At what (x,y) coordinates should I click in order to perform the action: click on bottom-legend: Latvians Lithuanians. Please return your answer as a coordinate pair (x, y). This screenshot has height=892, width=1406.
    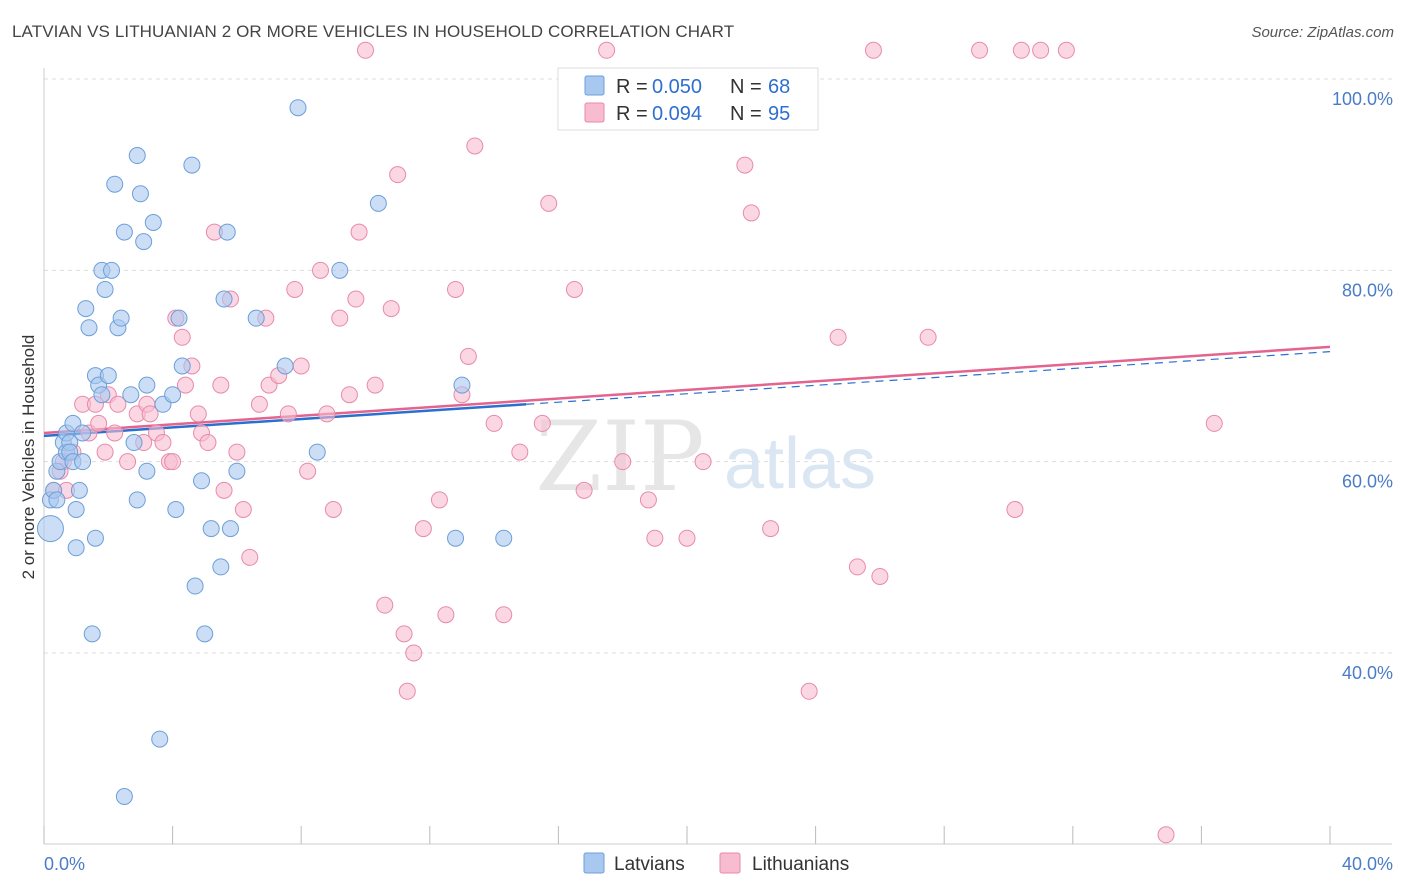
    Looking at the image, I should click on (716, 863).